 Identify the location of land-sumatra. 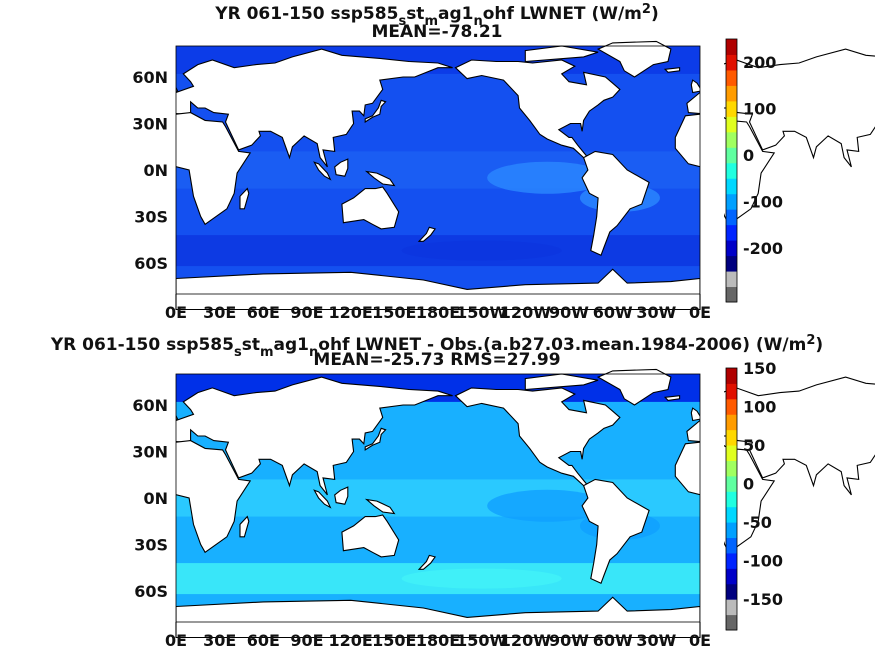
(322, 171).